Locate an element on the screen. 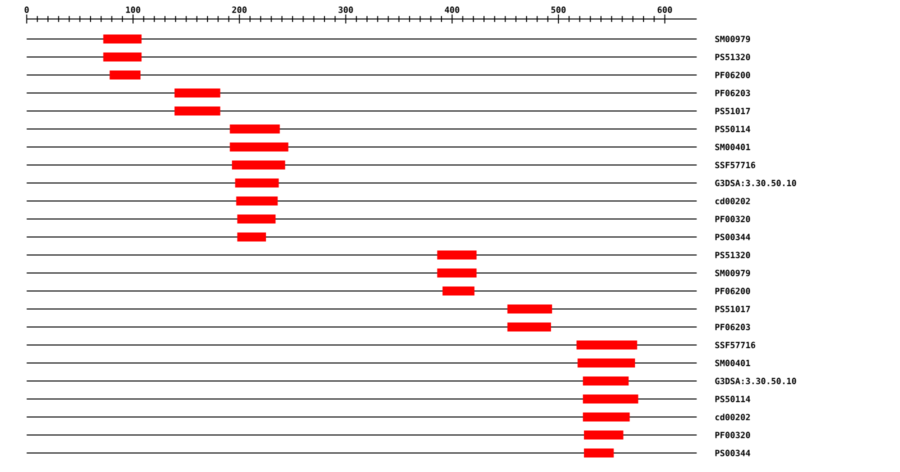 The width and height of the screenshot is (900, 472). x-tick-label: 300 is located at coordinates (345, 9).